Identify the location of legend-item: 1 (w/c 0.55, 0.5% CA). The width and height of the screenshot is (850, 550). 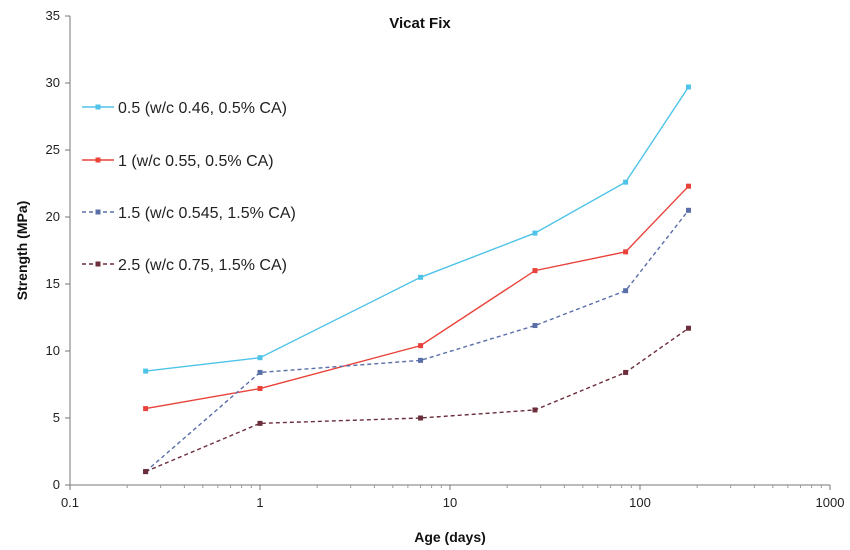
(178, 161).